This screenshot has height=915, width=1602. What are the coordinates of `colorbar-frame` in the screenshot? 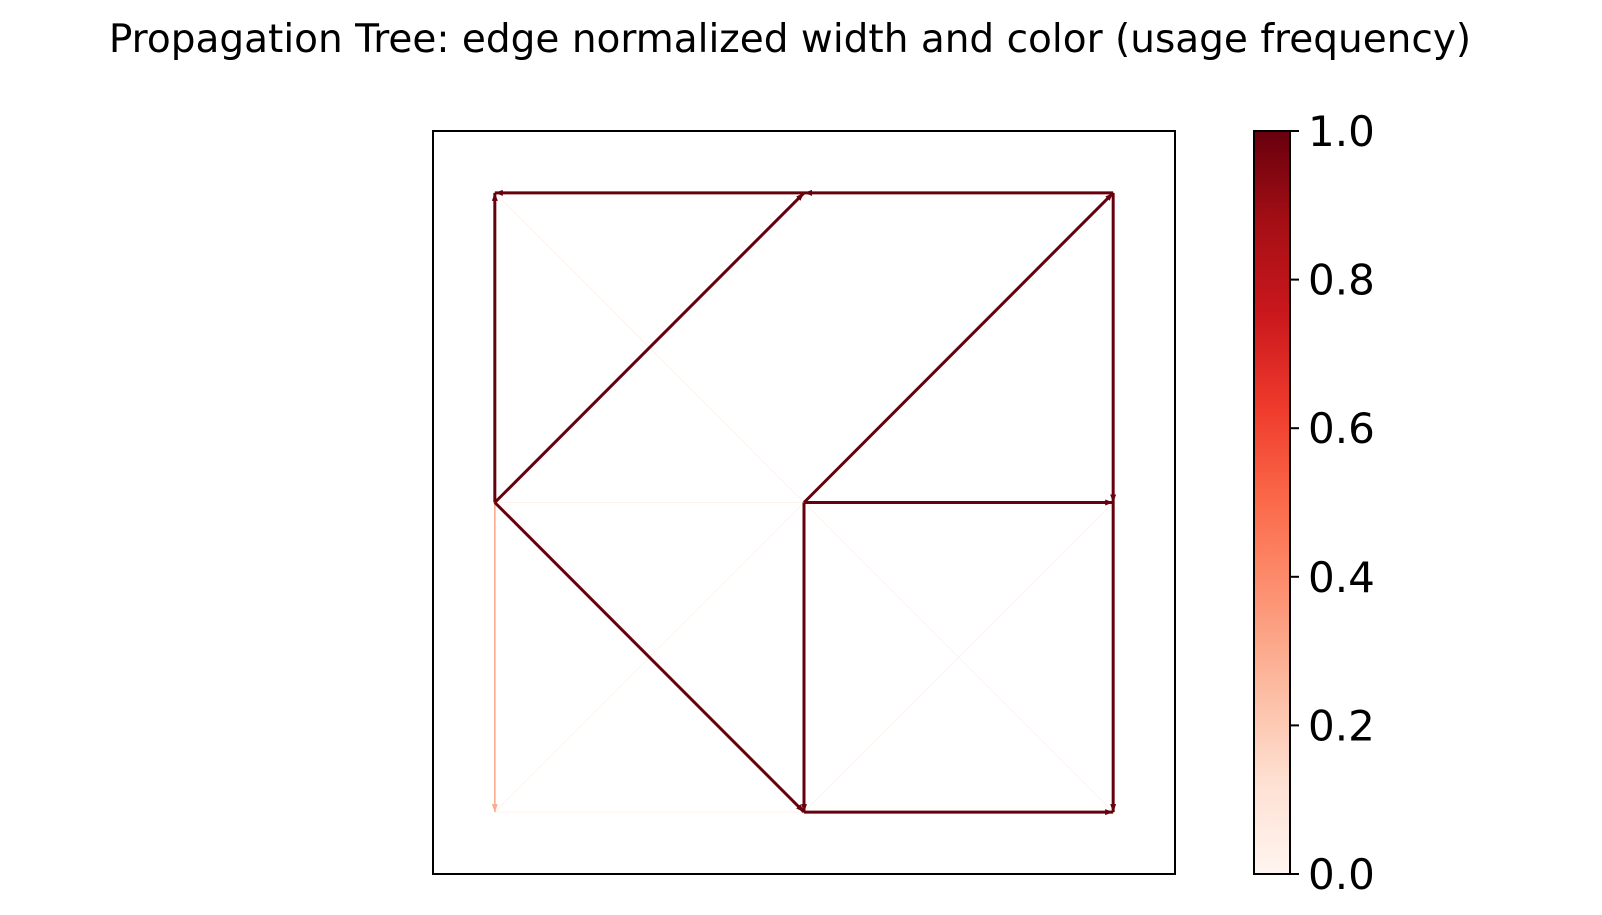 It's located at (1272, 502).